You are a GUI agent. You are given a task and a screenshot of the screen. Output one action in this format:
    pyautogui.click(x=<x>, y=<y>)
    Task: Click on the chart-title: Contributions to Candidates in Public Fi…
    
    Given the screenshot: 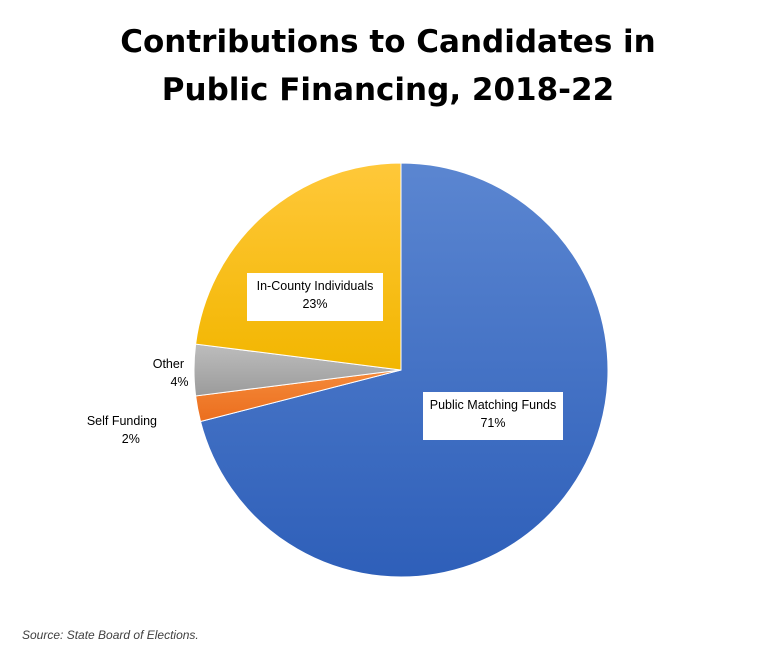 What is the action you would take?
    pyautogui.click(x=388, y=66)
    